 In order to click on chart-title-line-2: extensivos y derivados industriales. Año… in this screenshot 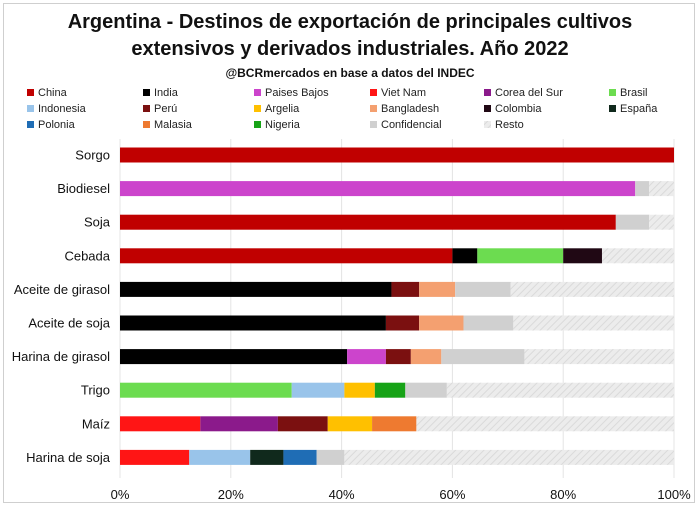, I will do `click(350, 49)`.